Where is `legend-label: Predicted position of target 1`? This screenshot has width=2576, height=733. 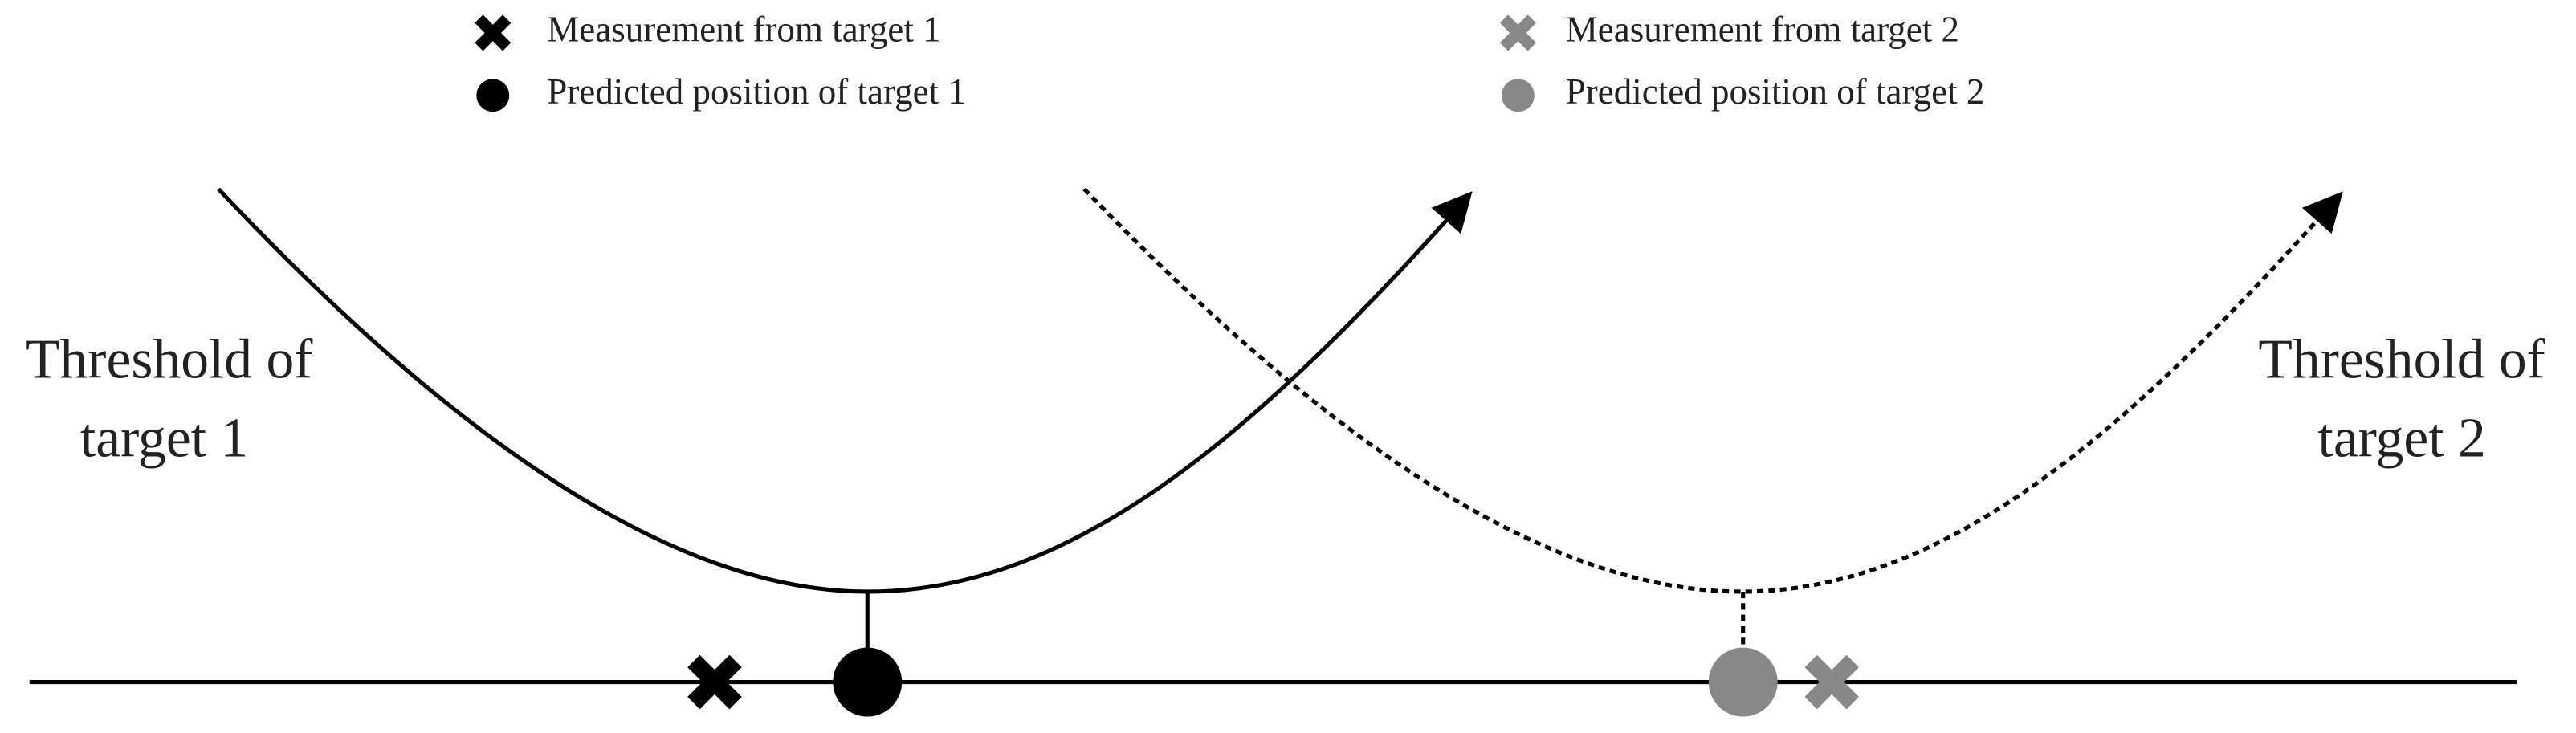 legend-label: Predicted position of target 1 is located at coordinates (756, 91).